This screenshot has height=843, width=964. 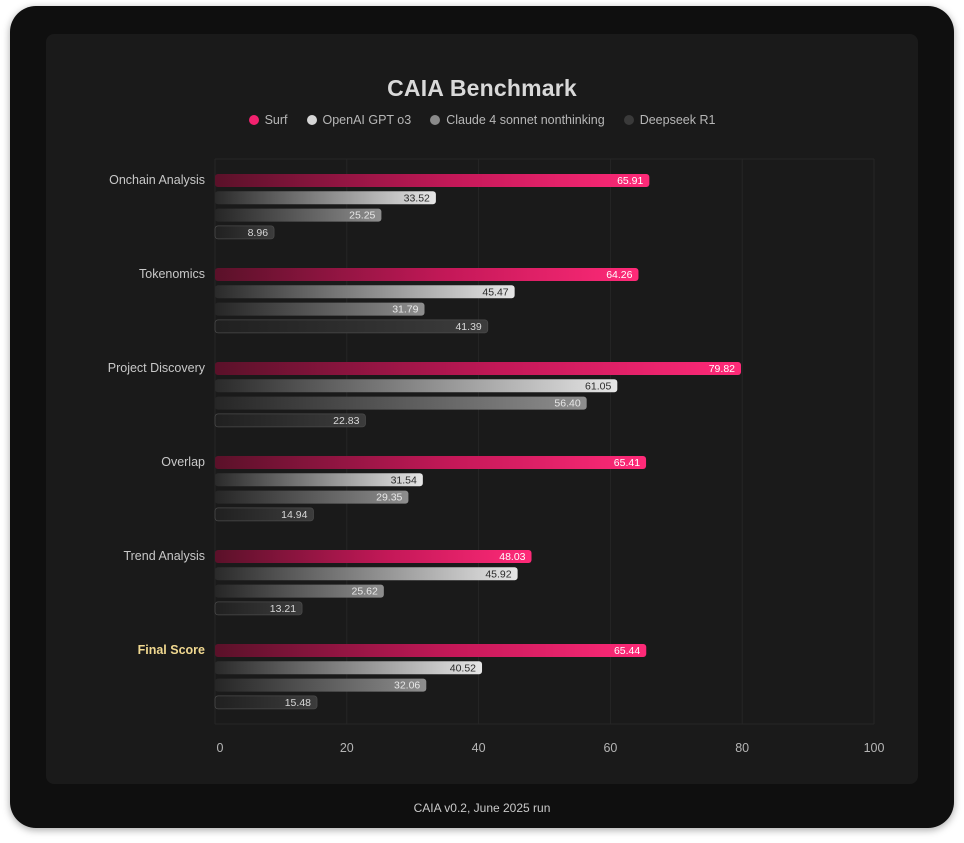 I want to click on category-label: Final Score, so click(x=171, y=650).